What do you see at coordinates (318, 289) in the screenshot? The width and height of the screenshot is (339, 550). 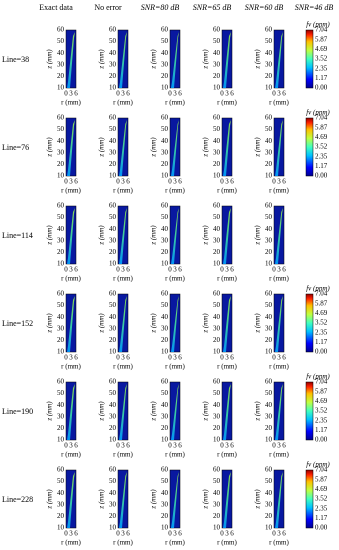 I see `colorbar-title: fv (ppm)` at bounding box center [318, 289].